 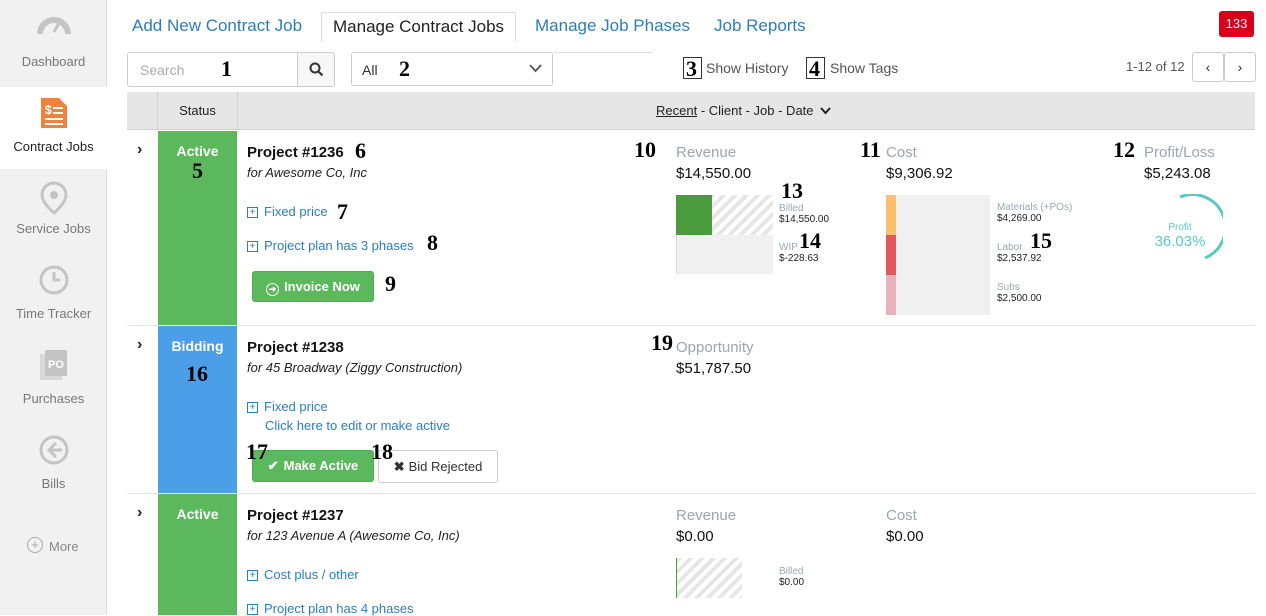 I want to click on prev-page-button: ‹, so click(x=1208, y=67).